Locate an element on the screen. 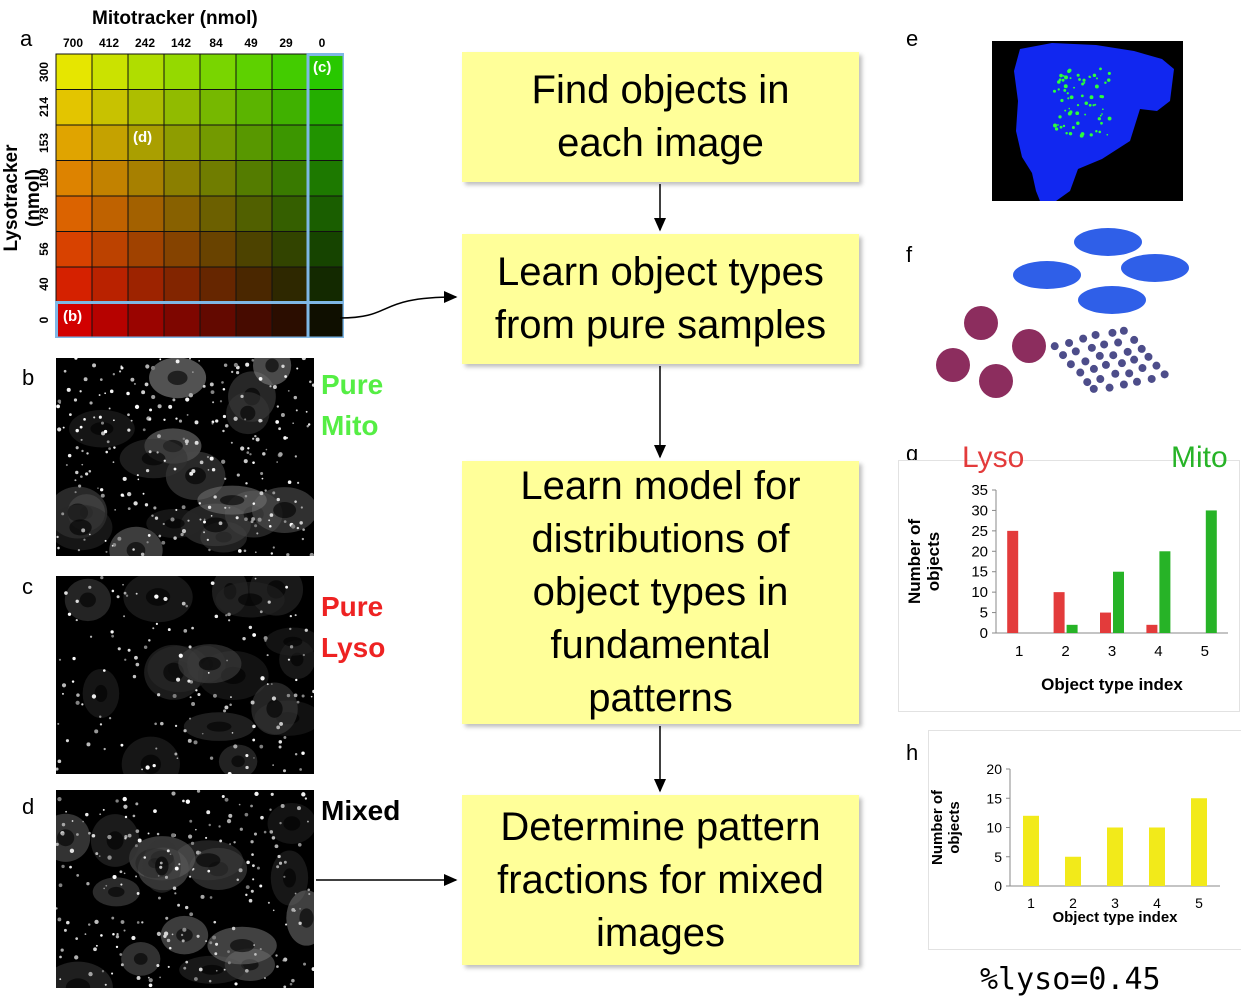 The height and width of the screenshot is (1001, 1241). object-type-circle is located at coordinates (996, 381).